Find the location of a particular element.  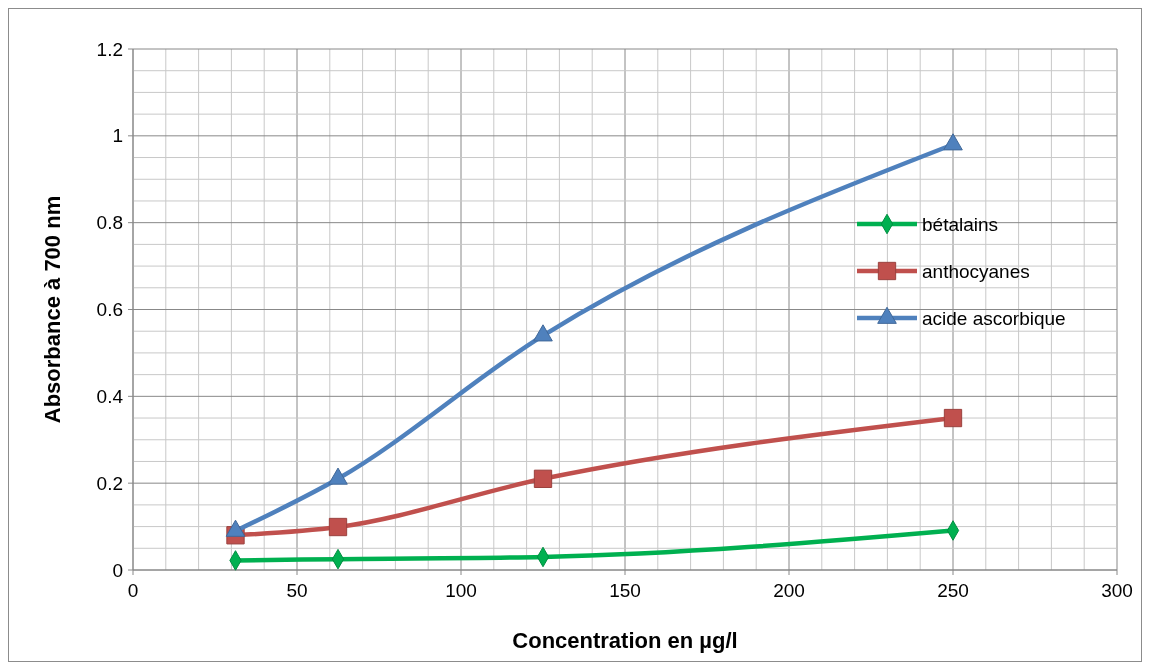

y-tick-label: 1.2 is located at coordinates (109, 49).